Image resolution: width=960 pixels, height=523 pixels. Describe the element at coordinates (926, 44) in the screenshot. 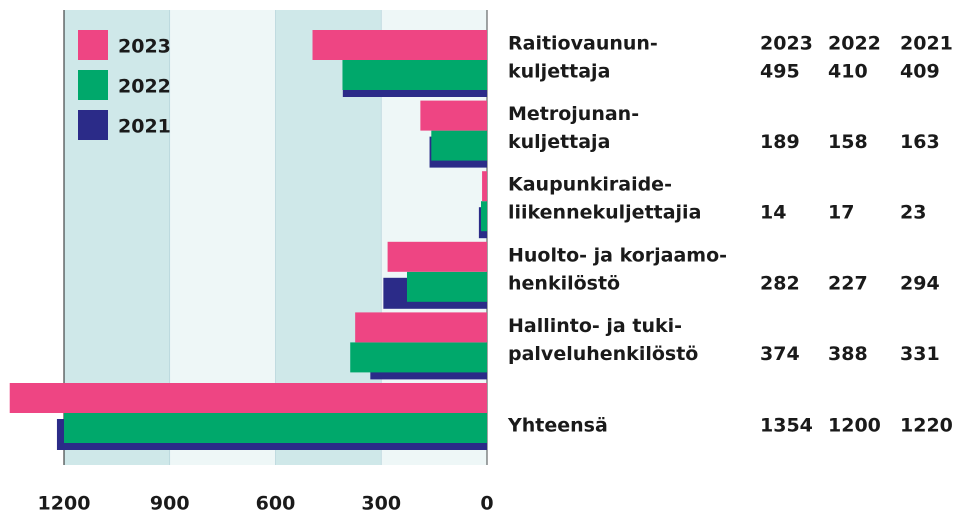

I see `table-header: 2021` at that location.